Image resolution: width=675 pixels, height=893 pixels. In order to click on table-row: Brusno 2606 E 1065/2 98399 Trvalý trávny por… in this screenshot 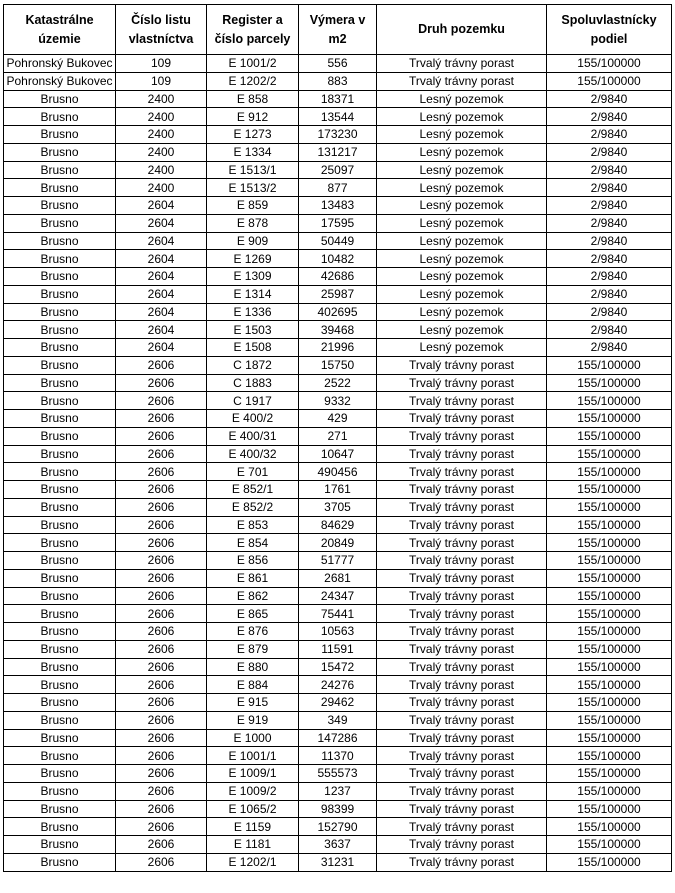, I will do `click(337, 809)`.